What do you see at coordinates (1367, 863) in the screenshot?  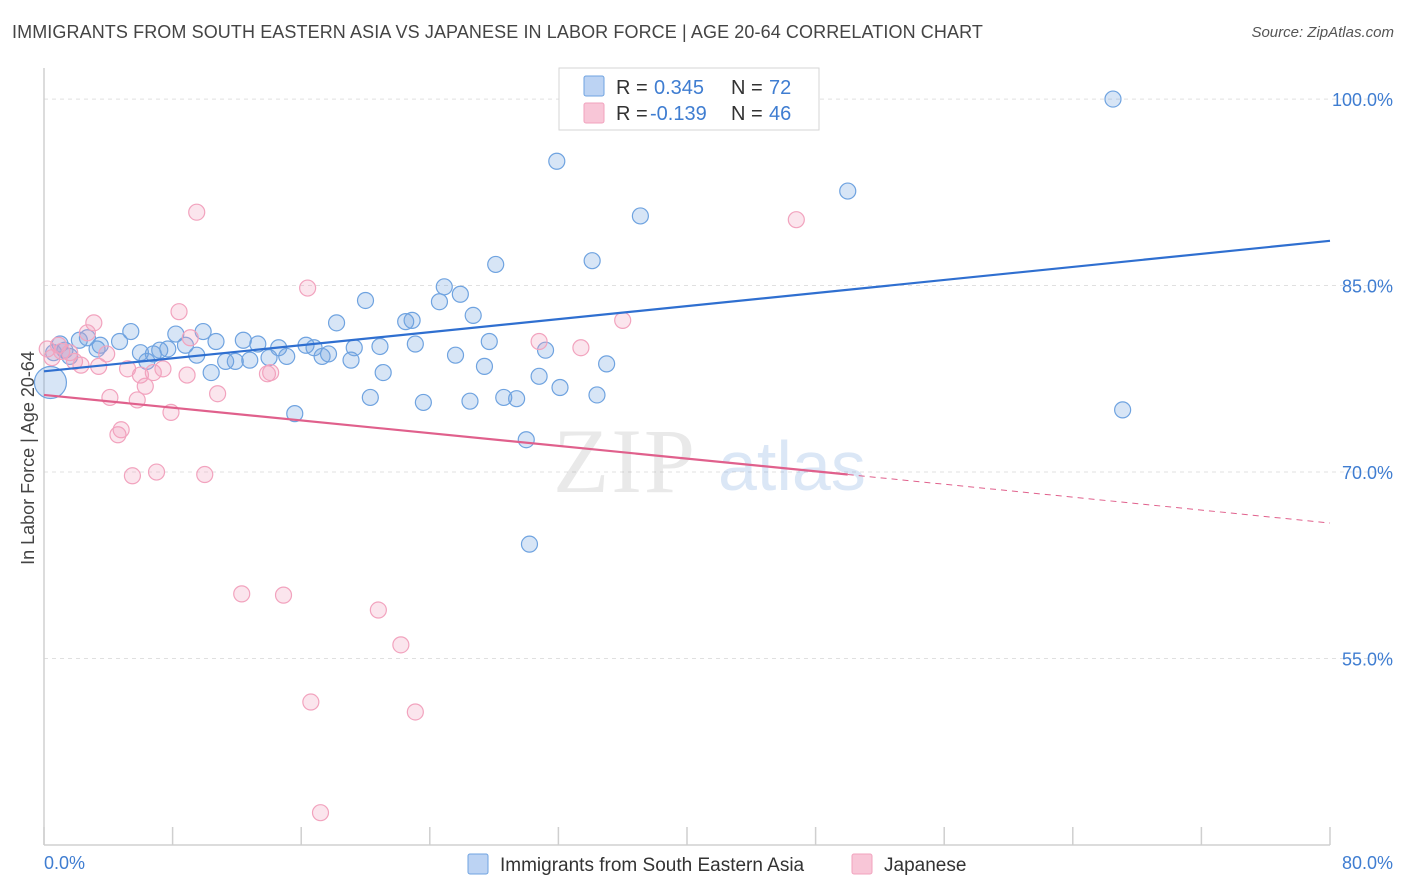 I see `x-tick-label-max: 80.0%` at bounding box center [1367, 863].